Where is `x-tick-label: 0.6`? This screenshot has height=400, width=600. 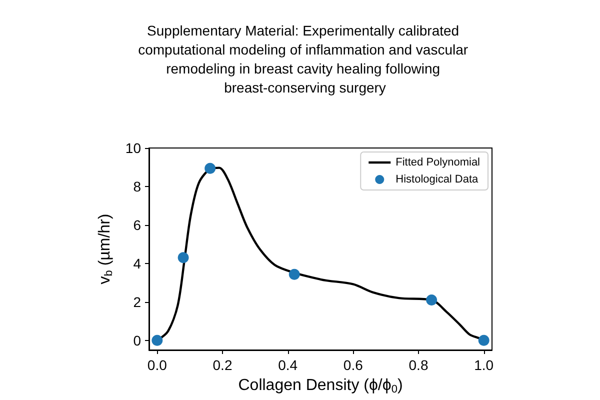 x-tick-label: 0.6 is located at coordinates (353, 365).